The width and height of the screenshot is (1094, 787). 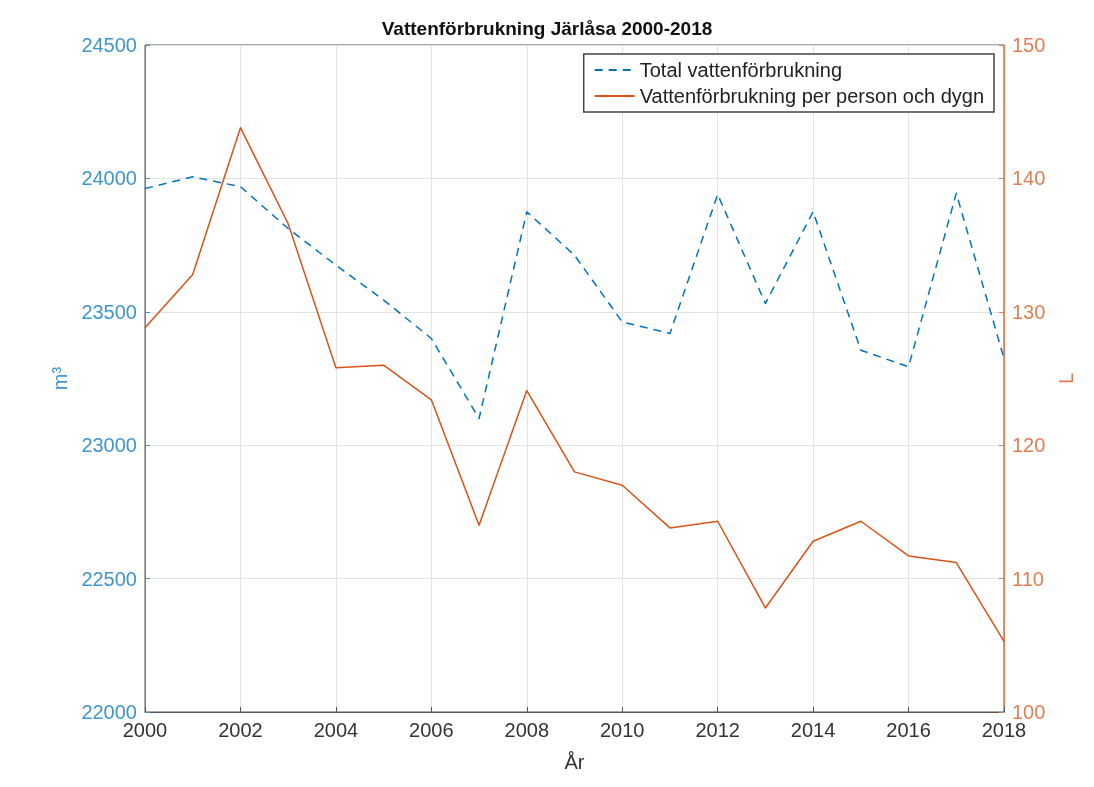 I want to click on x-tick-label: 2002, so click(x=240, y=730).